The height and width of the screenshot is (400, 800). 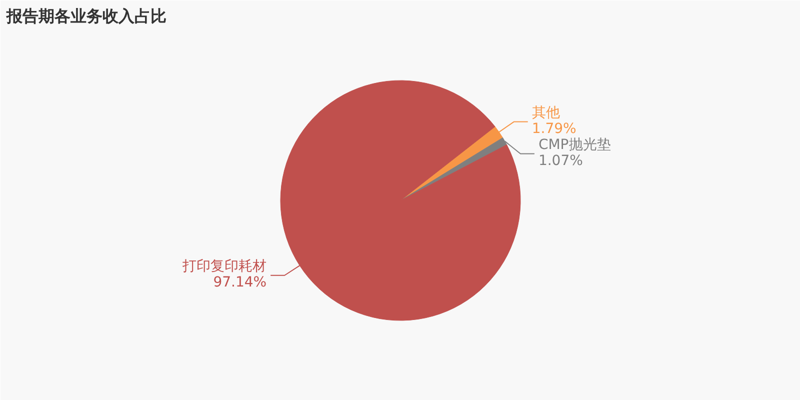 What do you see at coordinates (224, 266) in the screenshot?
I see `slice-label: 打印复印耗材` at bounding box center [224, 266].